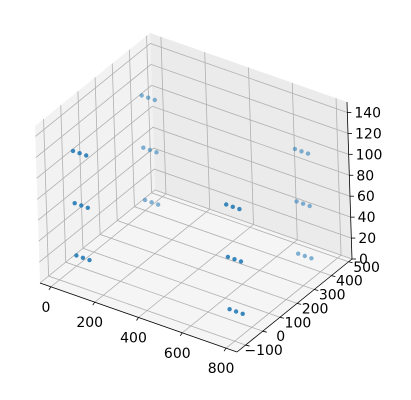  I want to click on y-tick-label: 500, so click(366, 268).